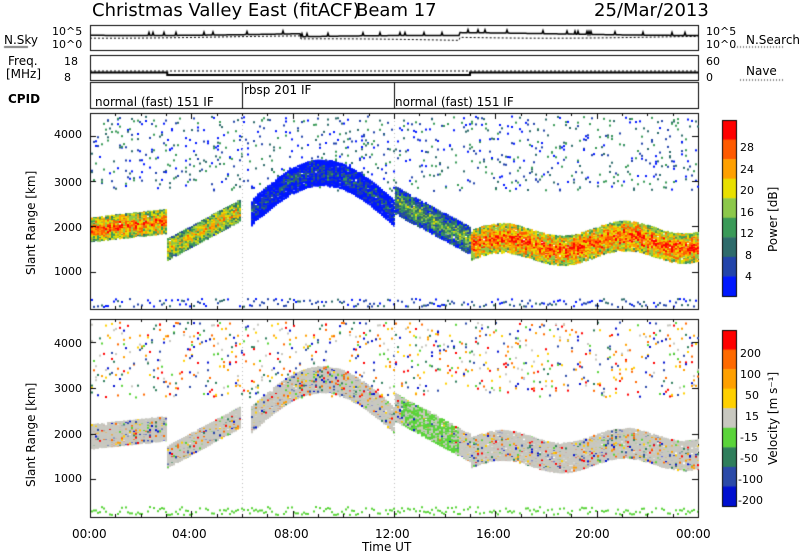  What do you see at coordinates (750, 500) in the screenshot?
I see `velocity-cbar-tick-m200: -200` at bounding box center [750, 500].